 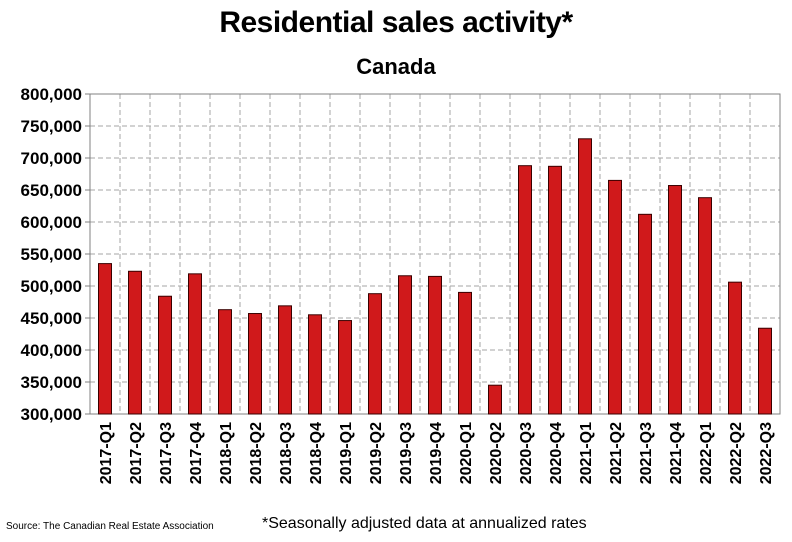 I want to click on x-tick-label: 2021-Q4, so click(x=676, y=453).